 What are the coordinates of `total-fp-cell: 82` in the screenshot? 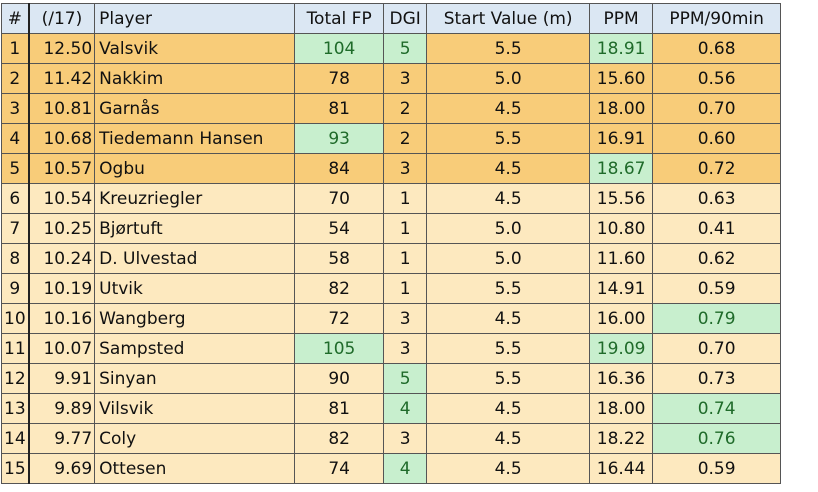 It's located at (339, 438).